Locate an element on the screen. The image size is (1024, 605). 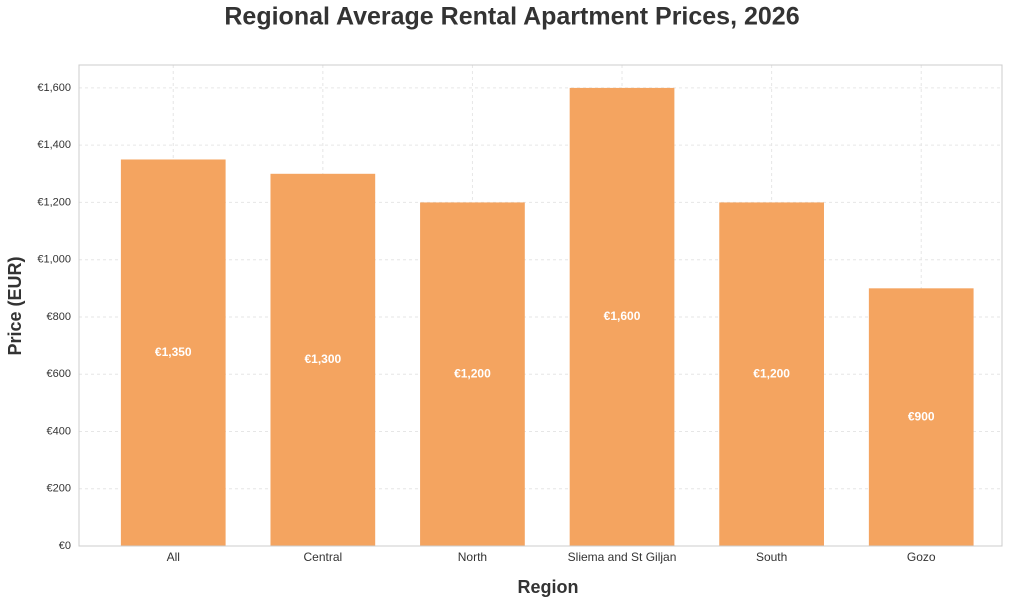
y-axis-label: Price (EUR) is located at coordinates (15, 305).